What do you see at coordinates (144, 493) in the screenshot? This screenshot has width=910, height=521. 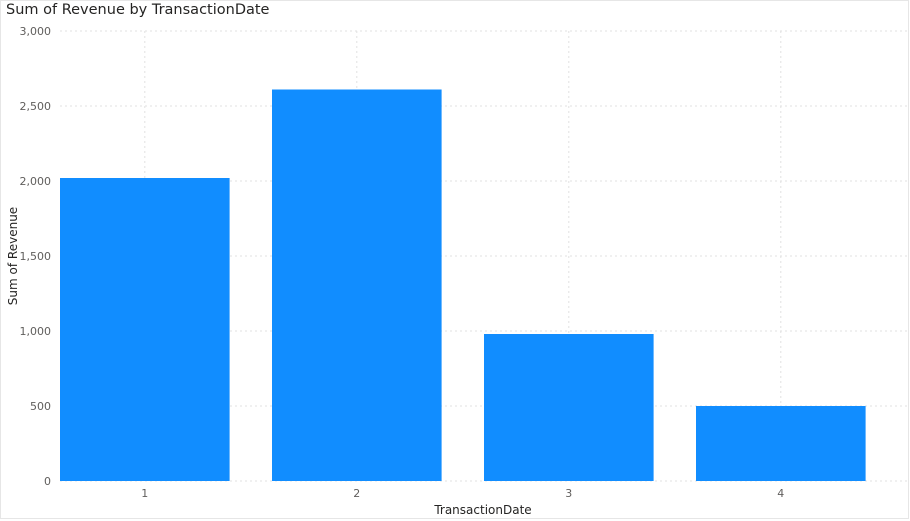 I see `x-tick-label: 1` at bounding box center [144, 493].